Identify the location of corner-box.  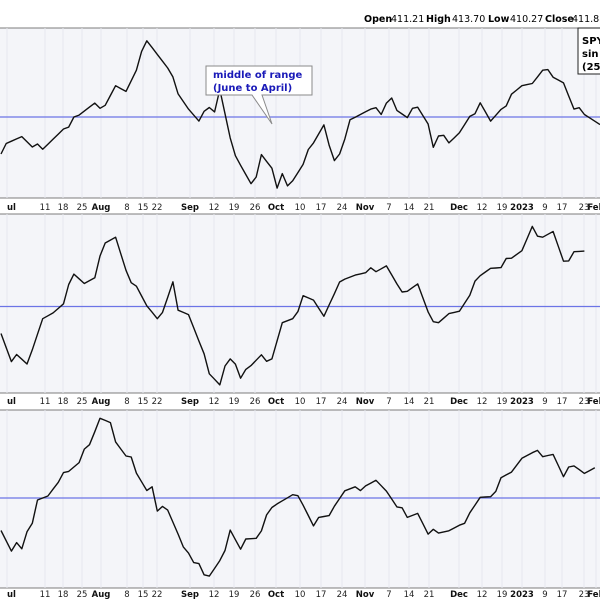
(588, 51).